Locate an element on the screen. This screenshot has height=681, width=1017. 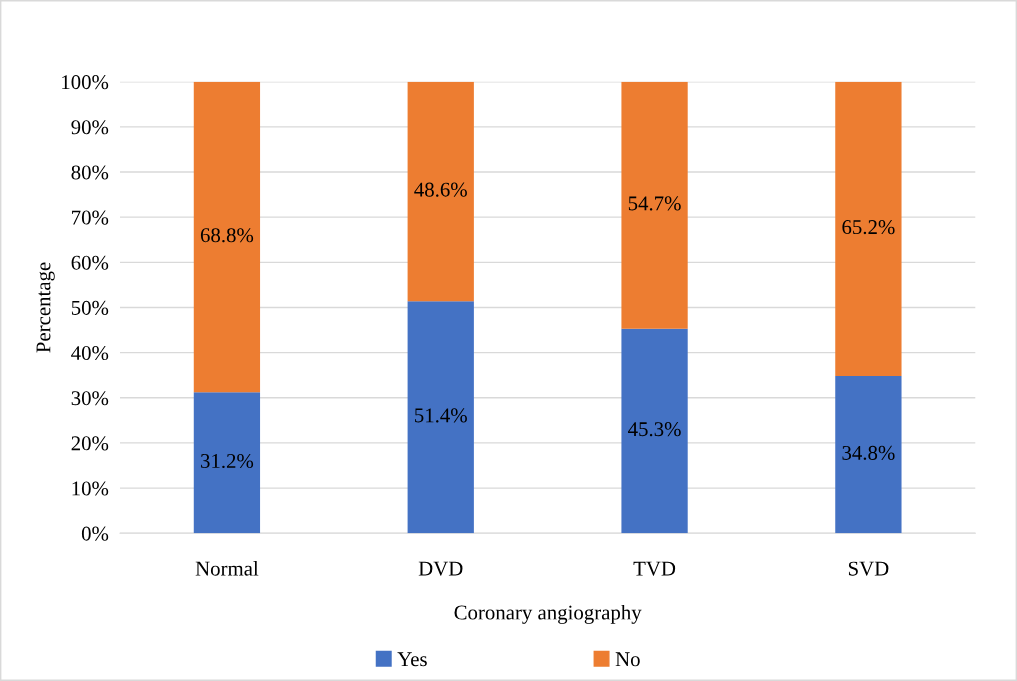
data-label: 54.7% is located at coordinates (654, 203).